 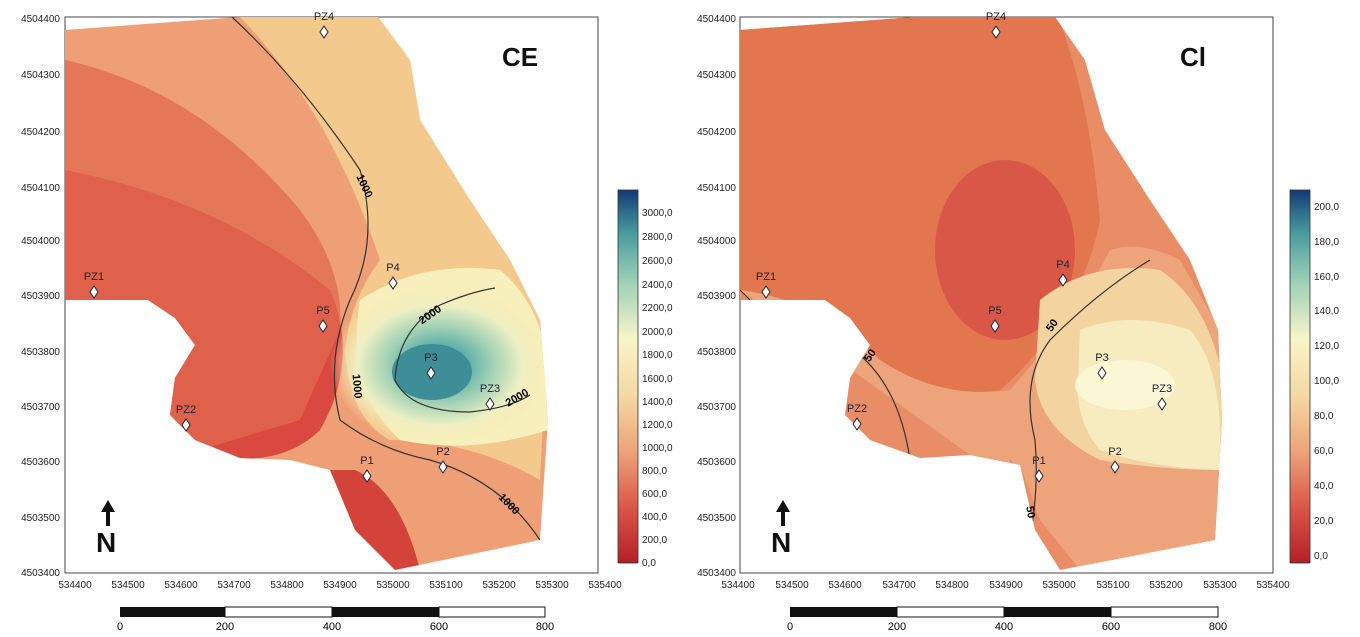 What do you see at coordinates (657, 308) in the screenshot?
I see `legend-label: 2200,0` at bounding box center [657, 308].